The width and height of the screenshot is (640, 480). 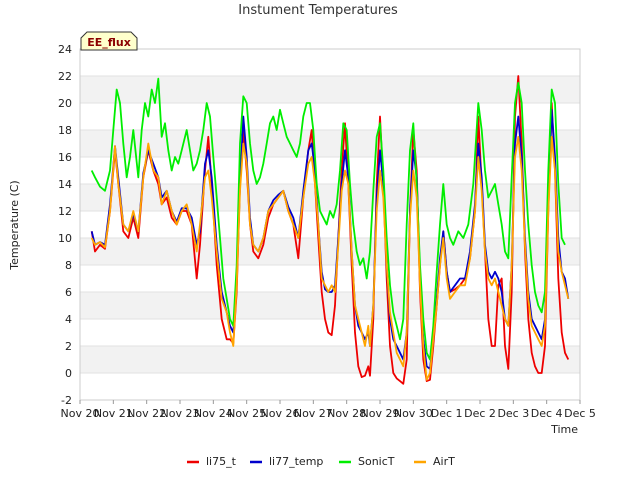 I want to click on x-tick-label: Dec 2, so click(x=480, y=413).